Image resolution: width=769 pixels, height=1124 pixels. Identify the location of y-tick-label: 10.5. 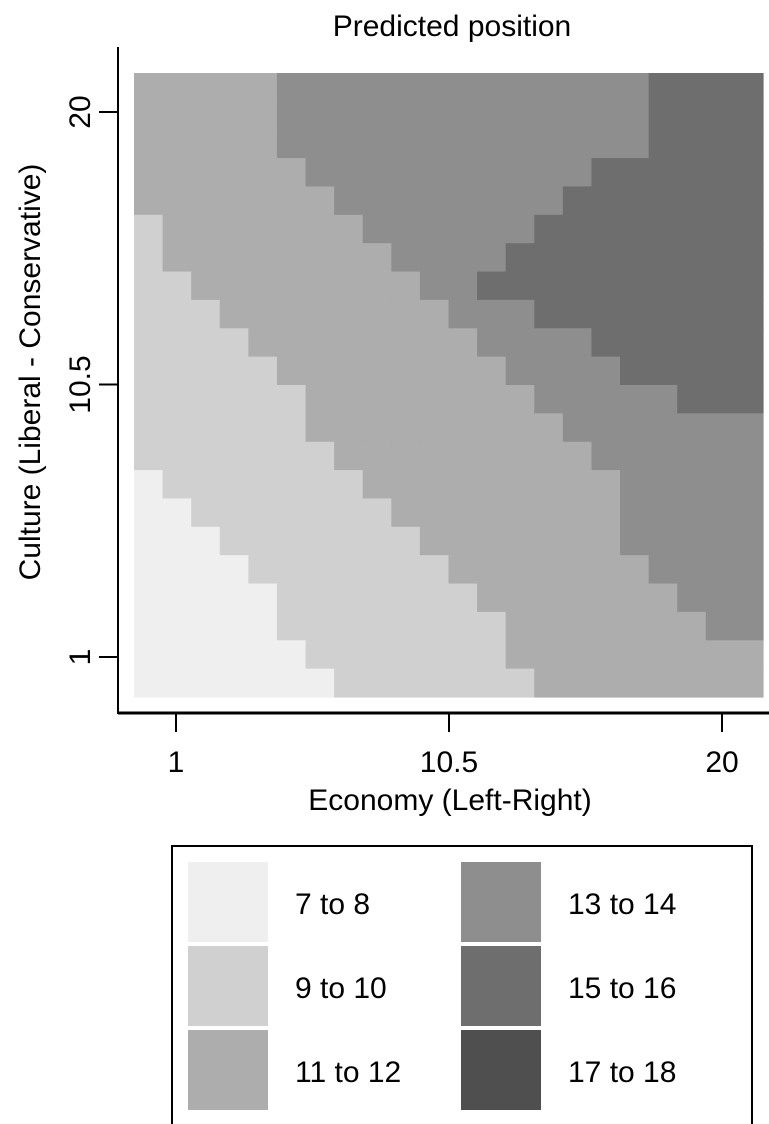
(80, 384).